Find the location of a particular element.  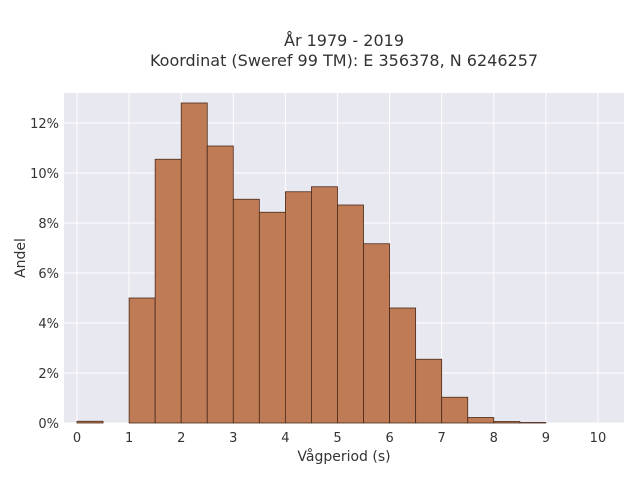

x-tick-label: 2 is located at coordinates (181, 438).